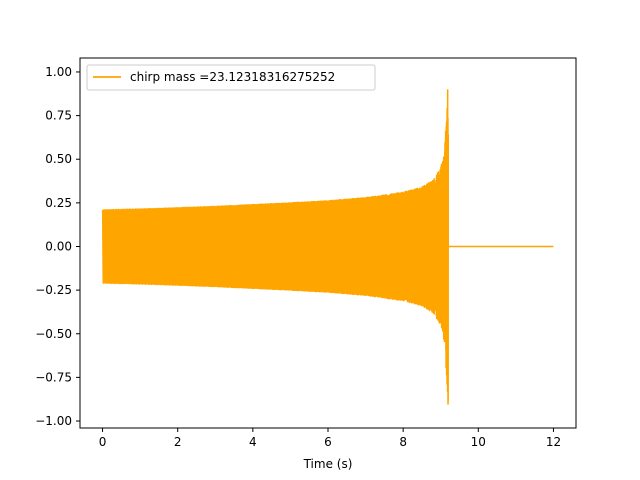 Image resolution: width=640 pixels, height=480 pixels. What do you see at coordinates (53, 334) in the screenshot?
I see `y-tick-label: −0.50` at bounding box center [53, 334].